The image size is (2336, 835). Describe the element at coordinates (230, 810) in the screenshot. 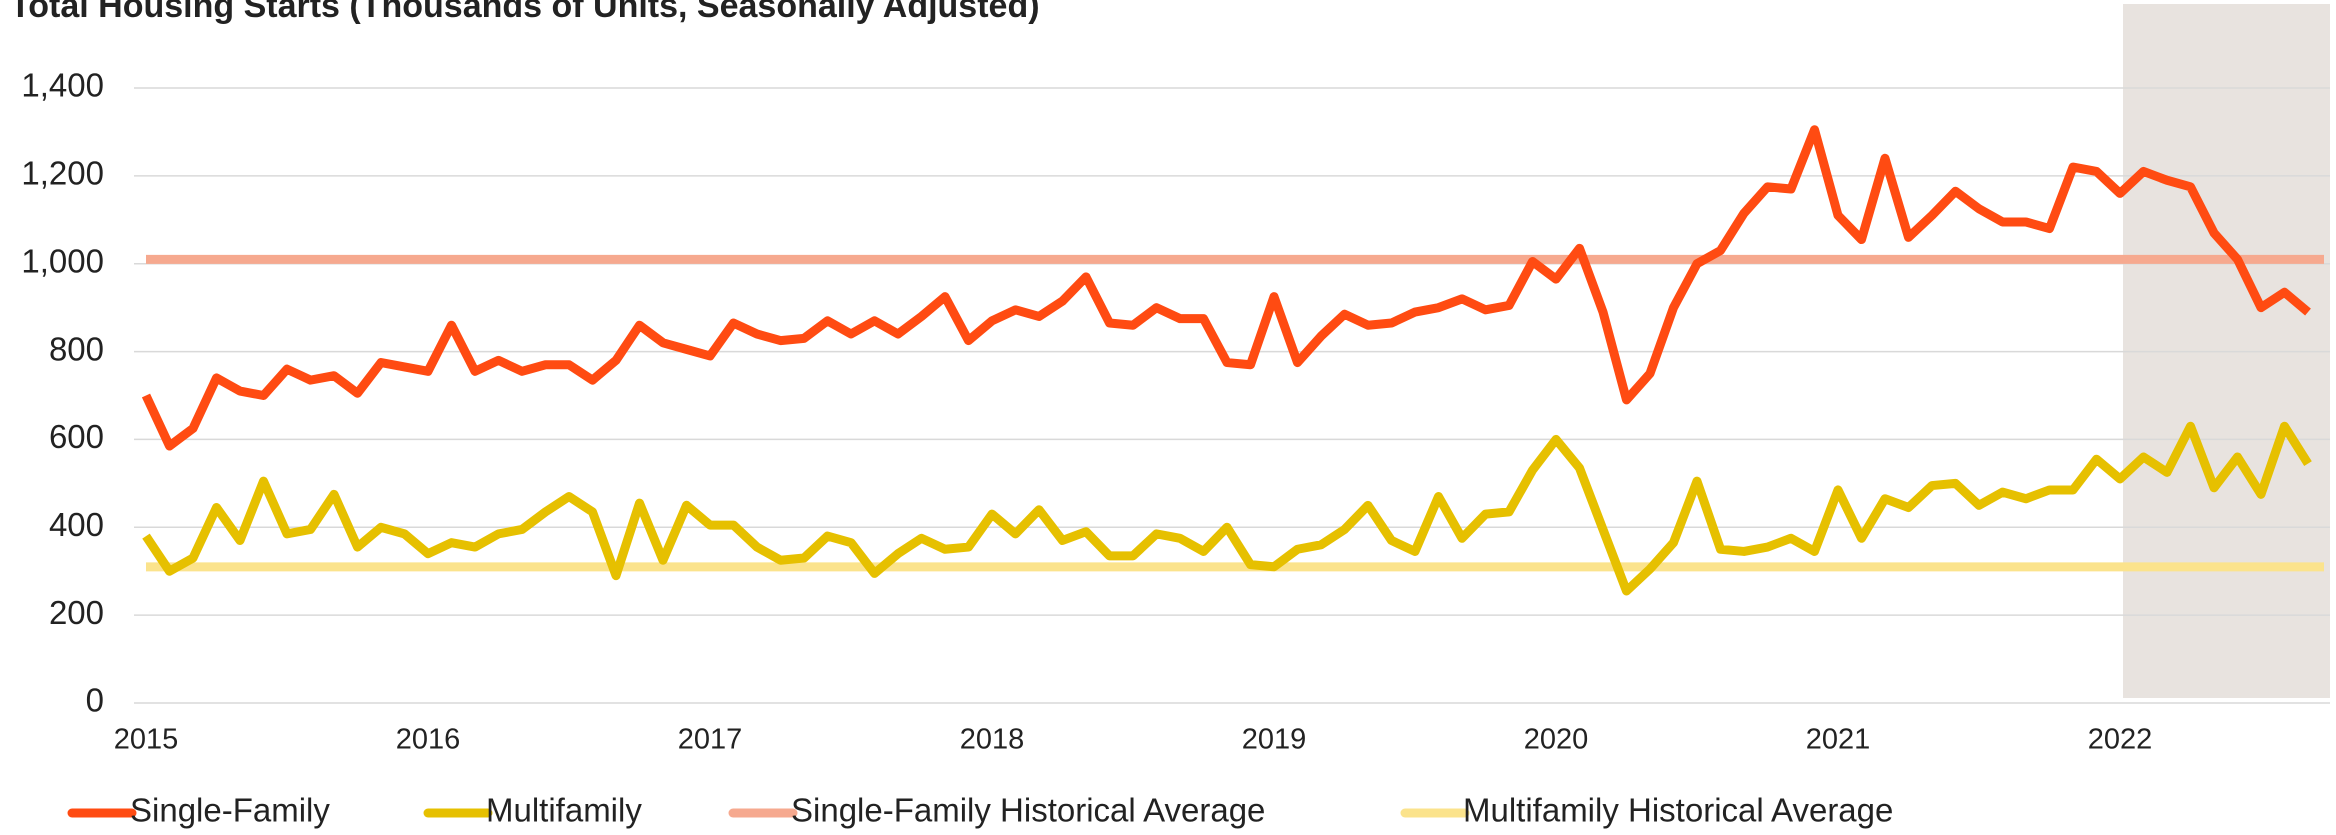

I see `legend-label: Single-Family` at that location.